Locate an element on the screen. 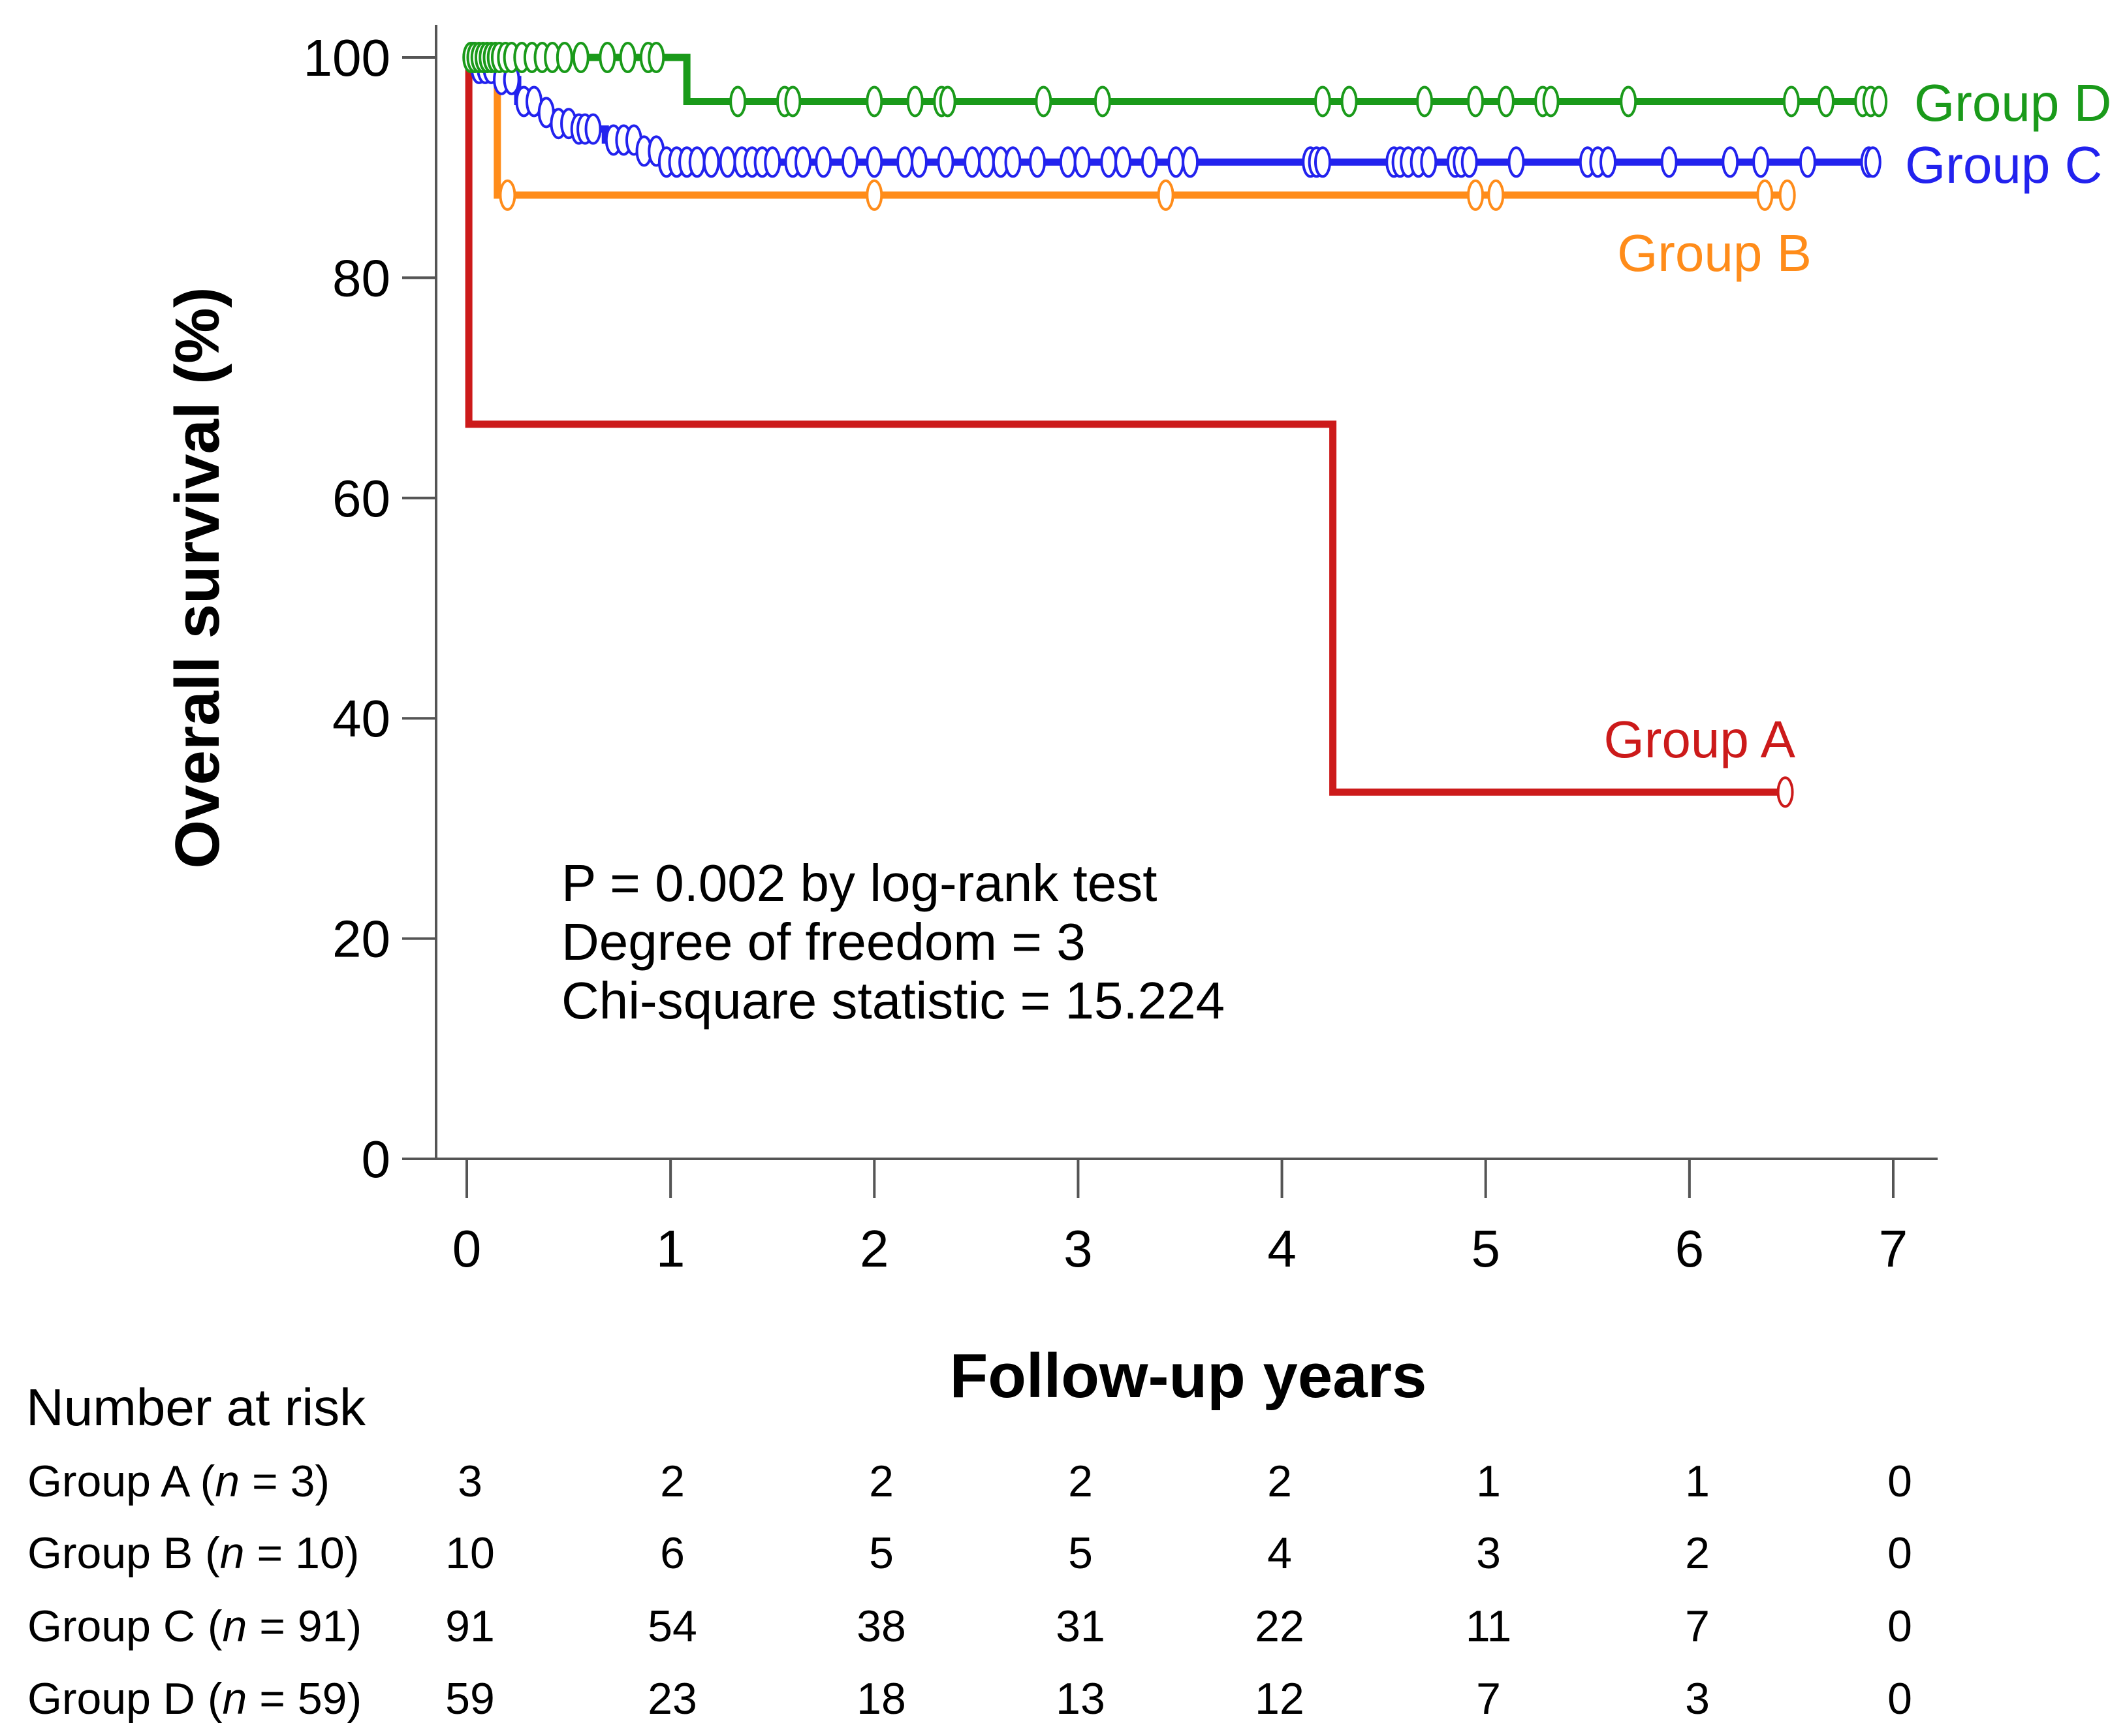  group-b-label: Group B is located at coordinates (1714, 253).